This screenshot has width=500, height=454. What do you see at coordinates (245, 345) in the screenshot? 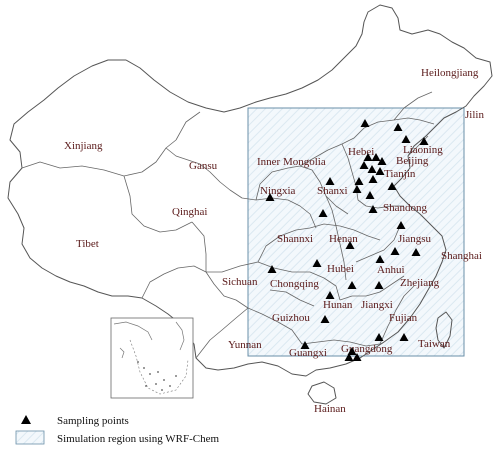
I see `label-yunnan: Yunnan` at bounding box center [245, 345].